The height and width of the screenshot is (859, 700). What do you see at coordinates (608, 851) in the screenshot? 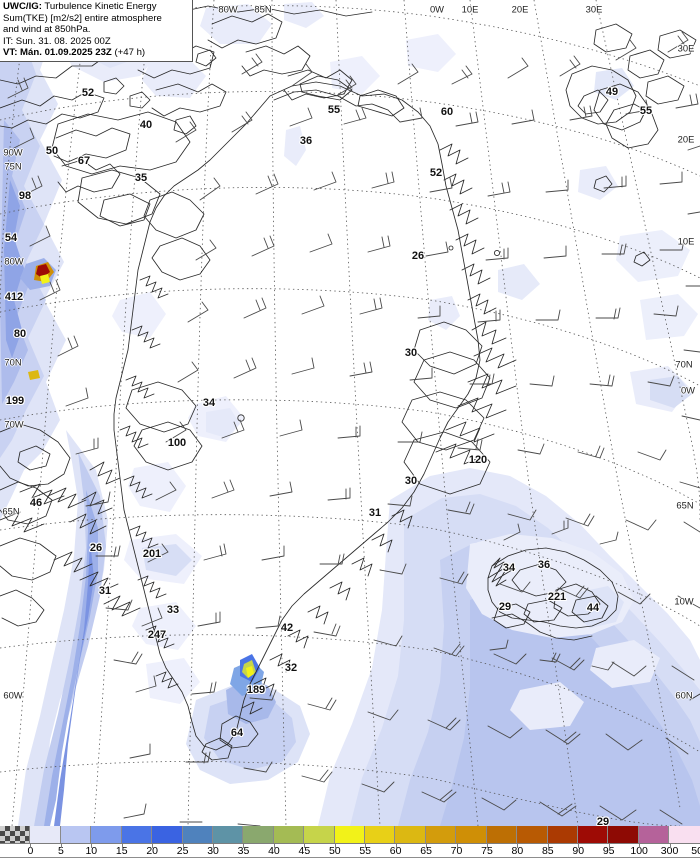
I see `colorbar-tick: 95` at bounding box center [608, 851].